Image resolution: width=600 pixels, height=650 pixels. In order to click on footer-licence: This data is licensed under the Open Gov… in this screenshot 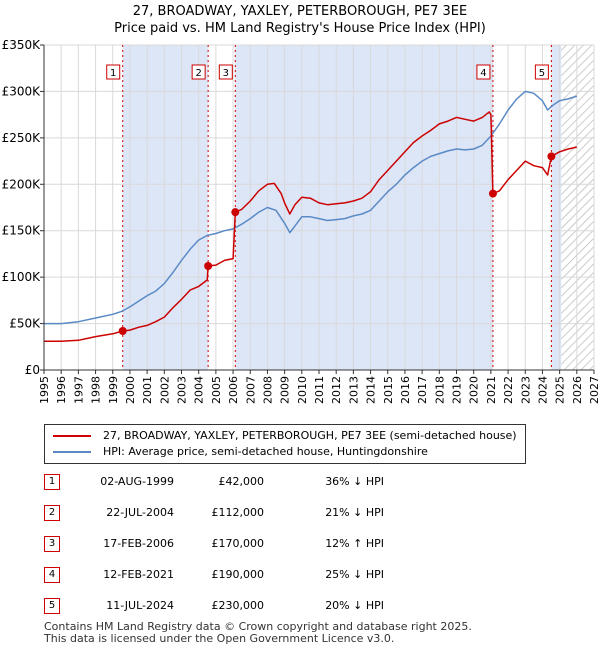, I will do `click(219, 638)`.